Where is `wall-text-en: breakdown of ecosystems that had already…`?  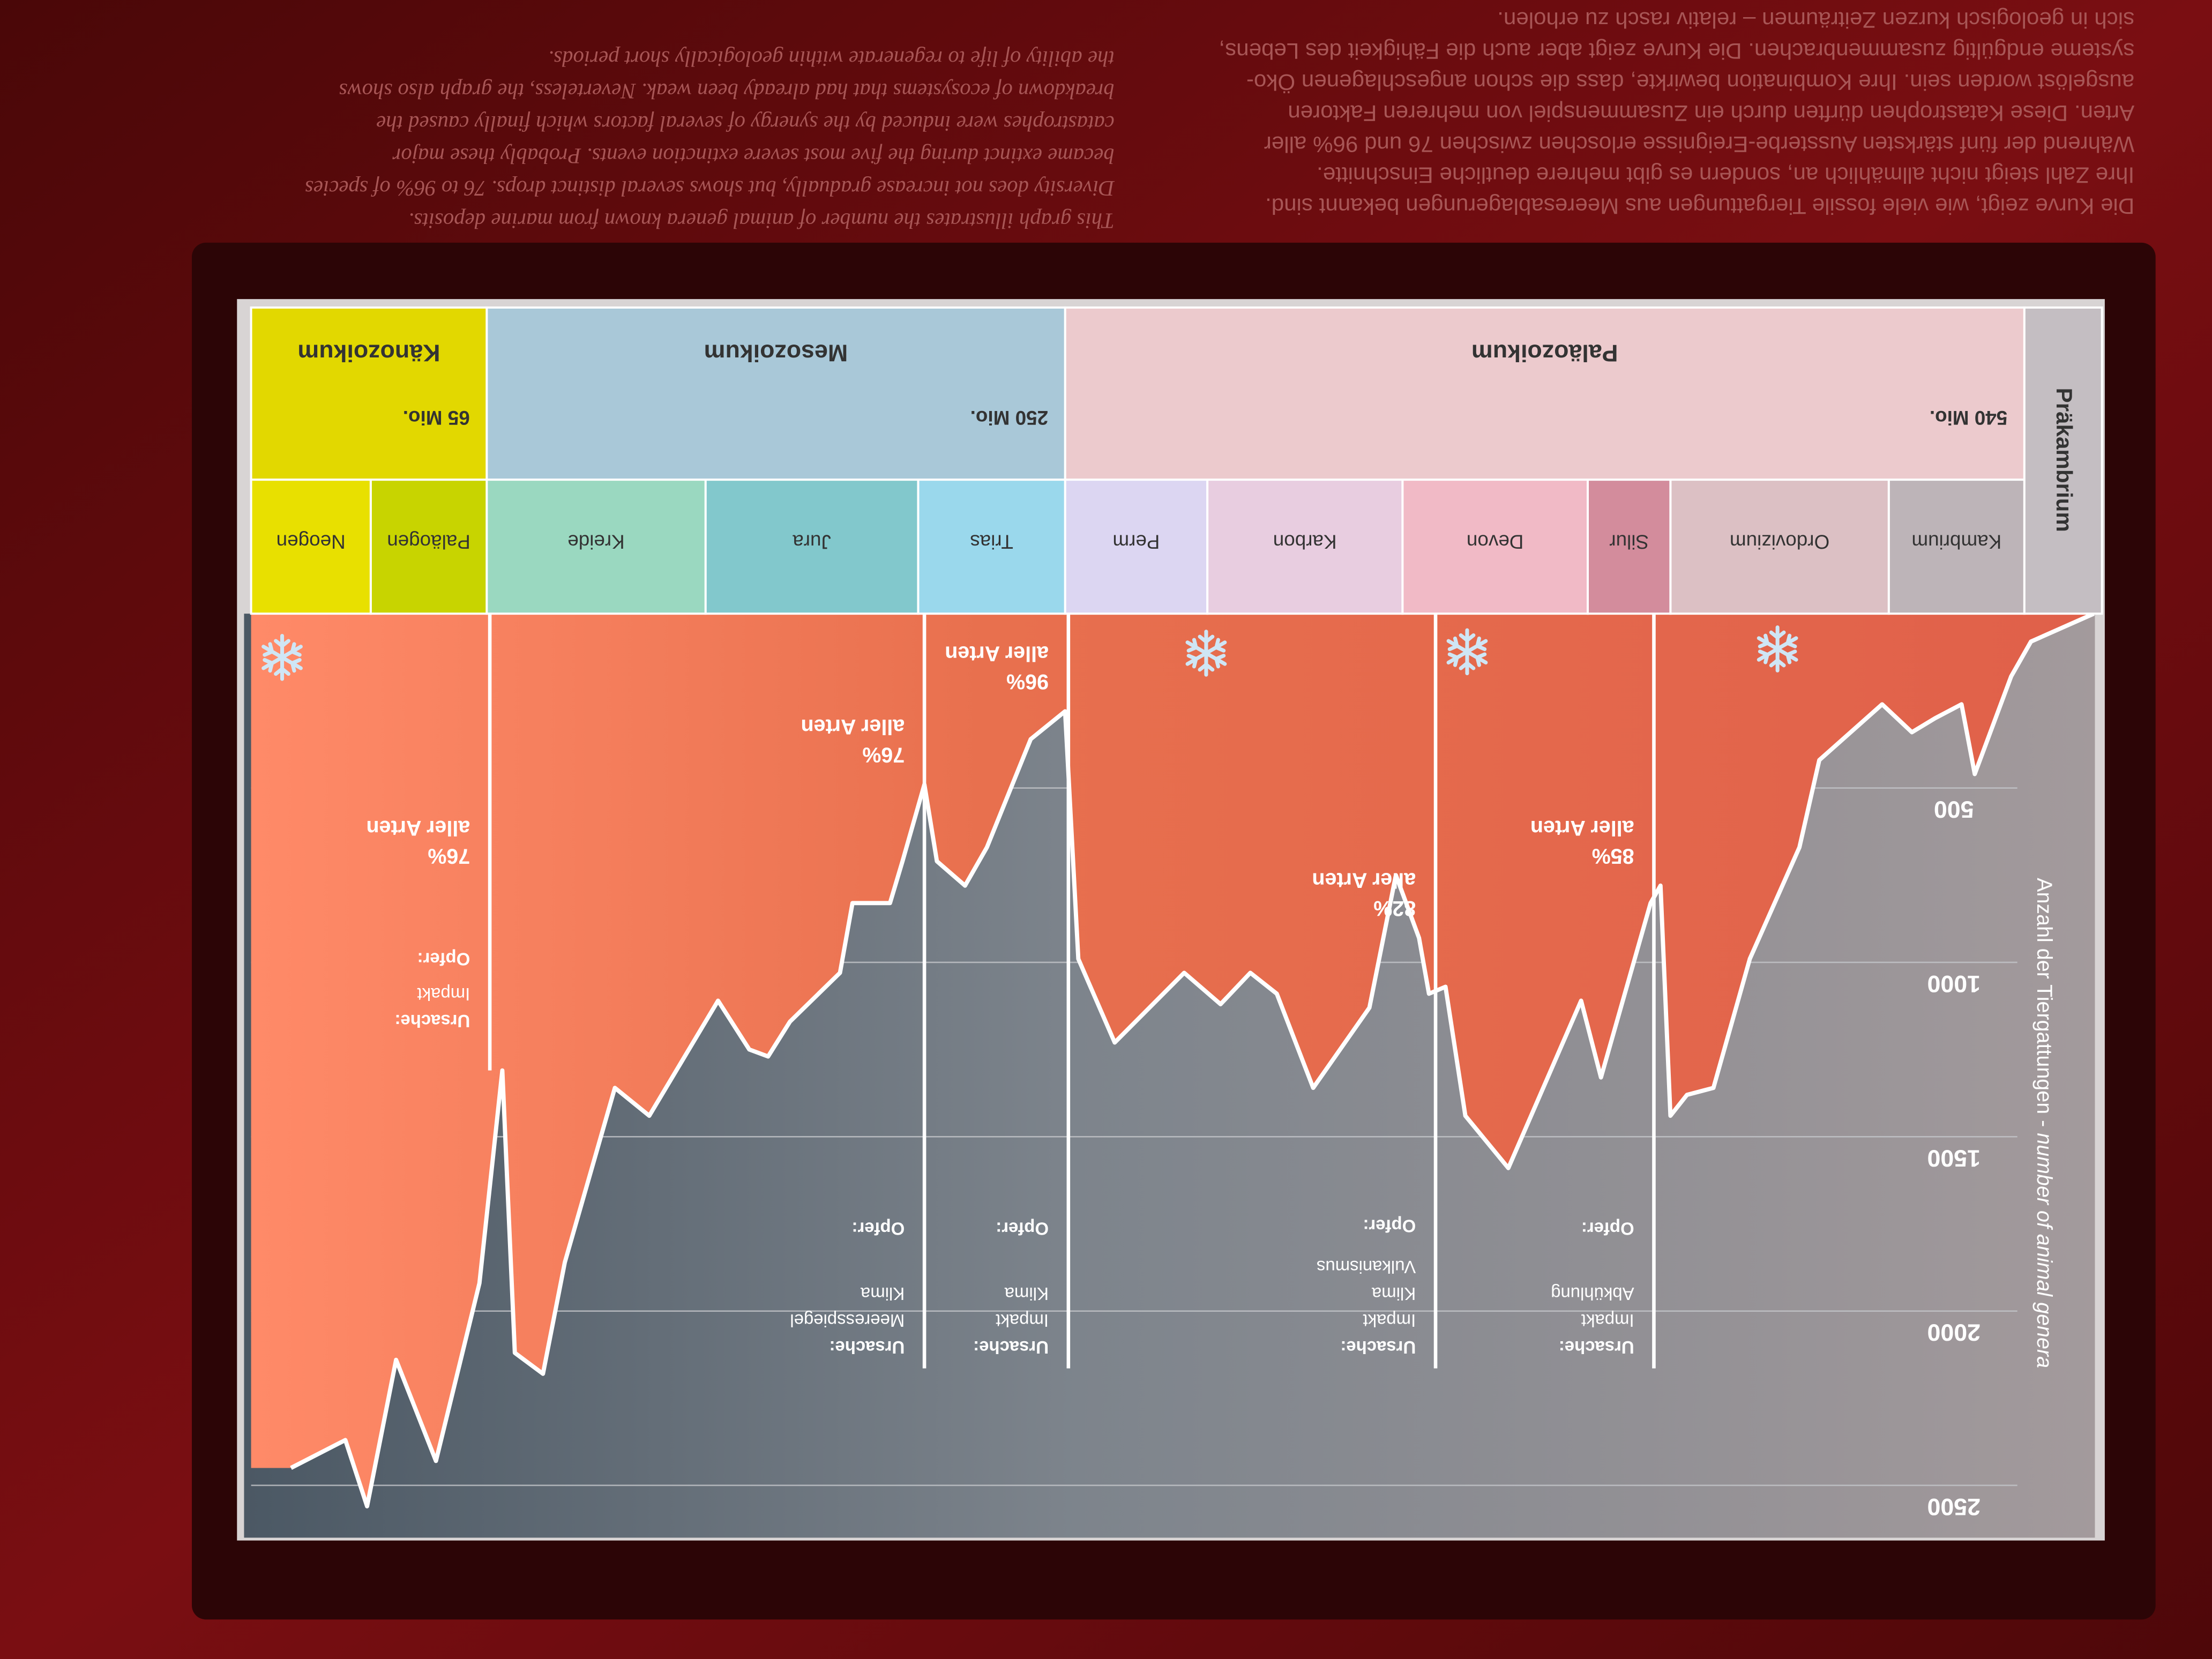
wall-text-en: breakdown of ecosystems that had already… is located at coordinates (726, 91).